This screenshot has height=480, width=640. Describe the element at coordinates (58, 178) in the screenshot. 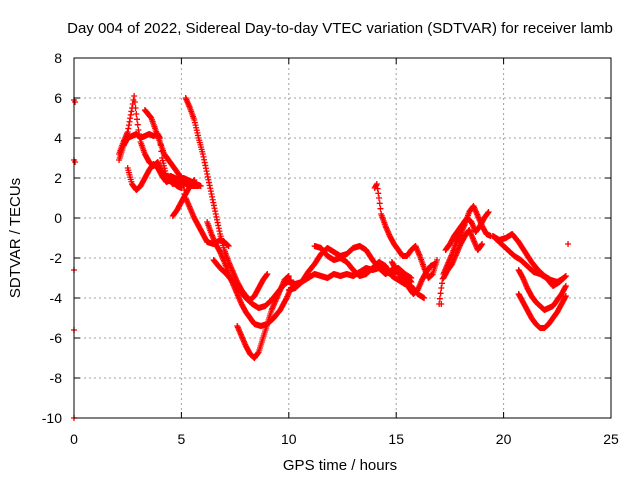

I see `y-tick-label: 2` at that location.